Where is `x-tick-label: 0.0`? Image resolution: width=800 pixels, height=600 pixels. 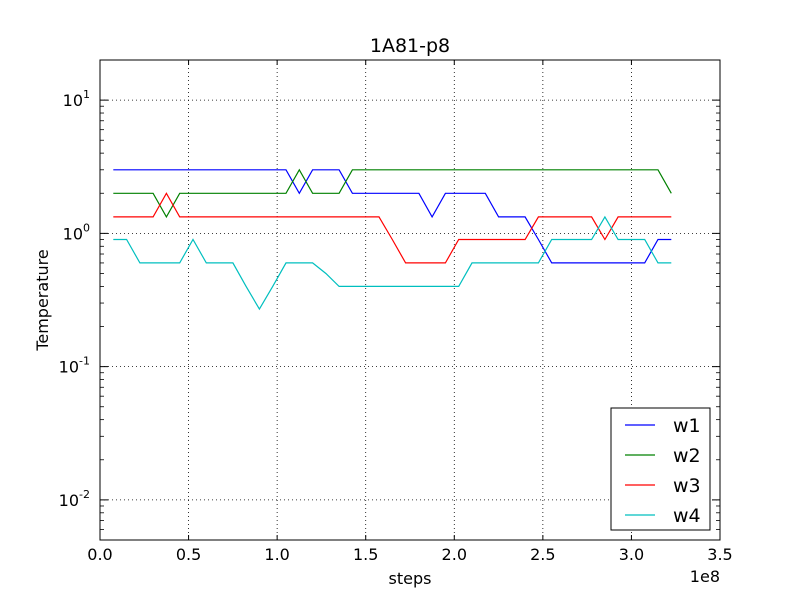 x-tick-label: 0.0 is located at coordinates (99, 554).